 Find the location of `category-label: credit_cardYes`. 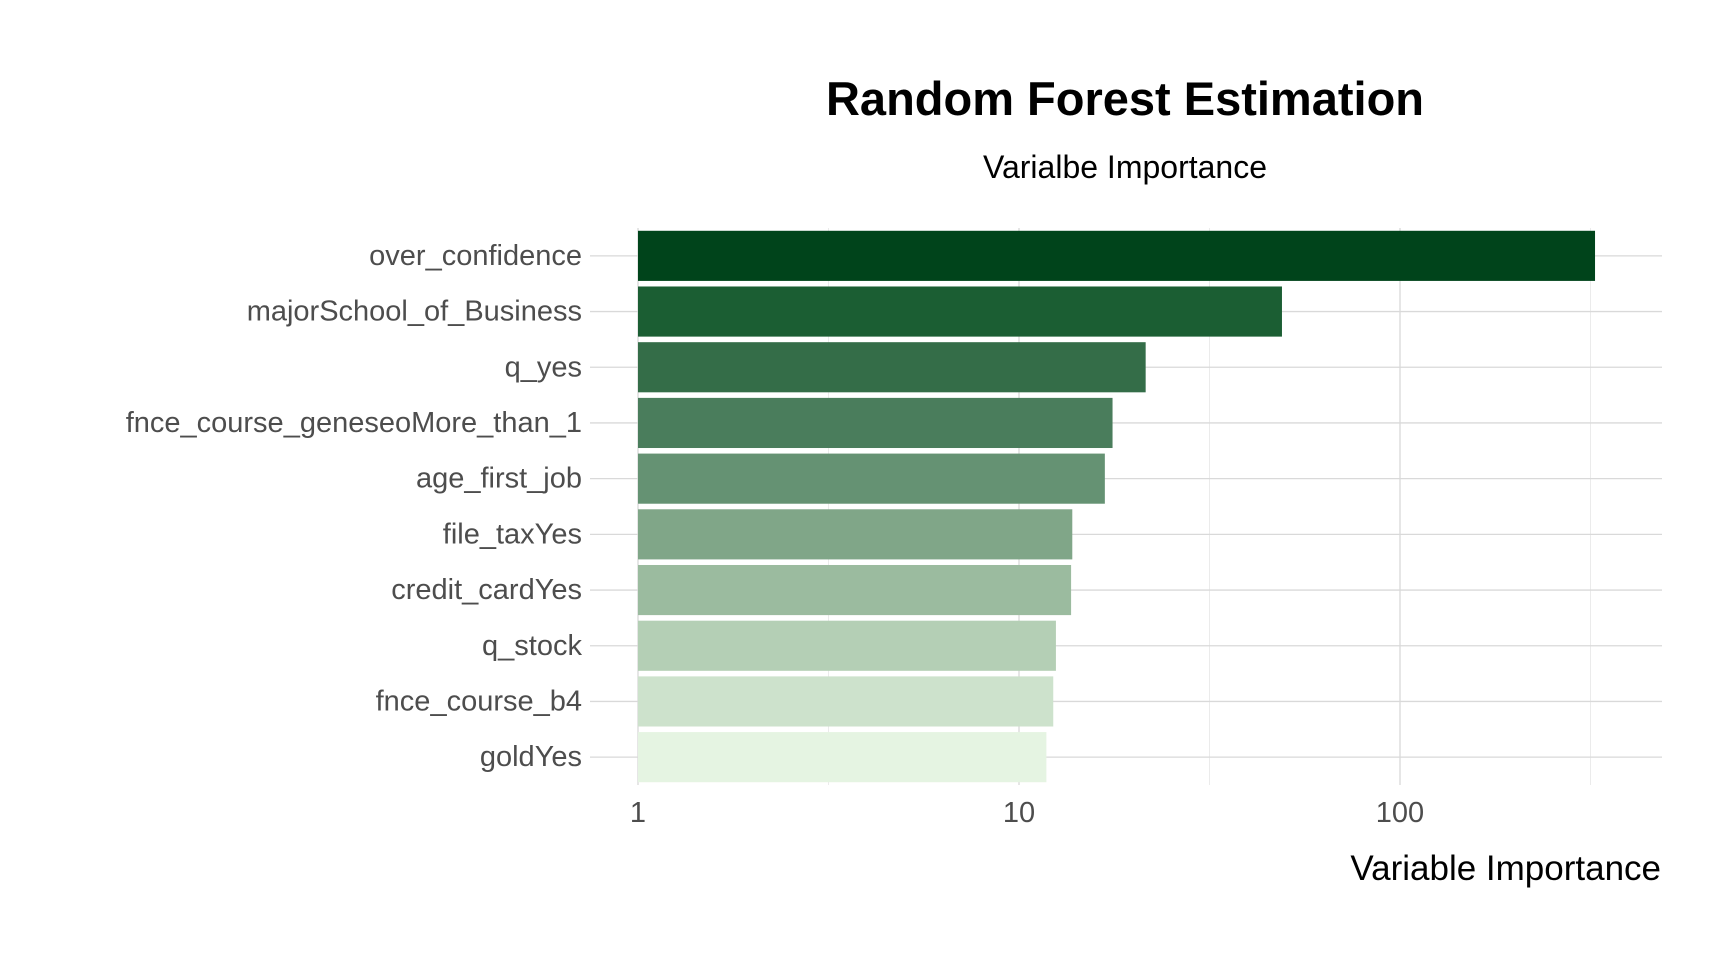

category-label: credit_cardYes is located at coordinates (486, 590).